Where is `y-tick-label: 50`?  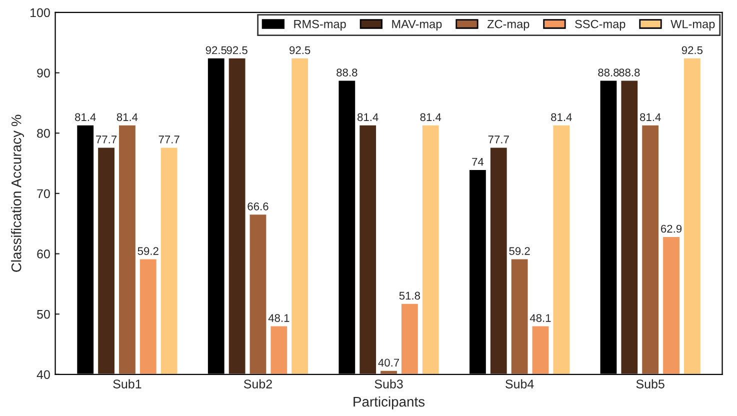
y-tick-label: 50 is located at coordinates (43, 314).